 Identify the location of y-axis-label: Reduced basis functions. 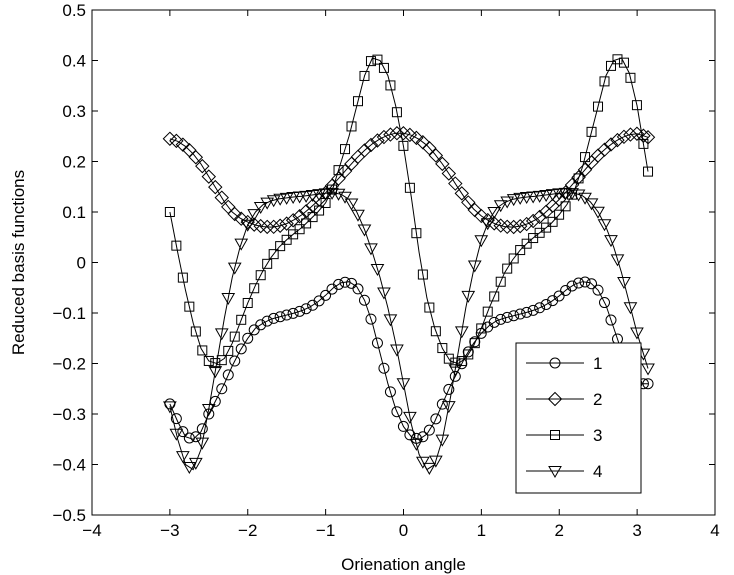
(18, 262).